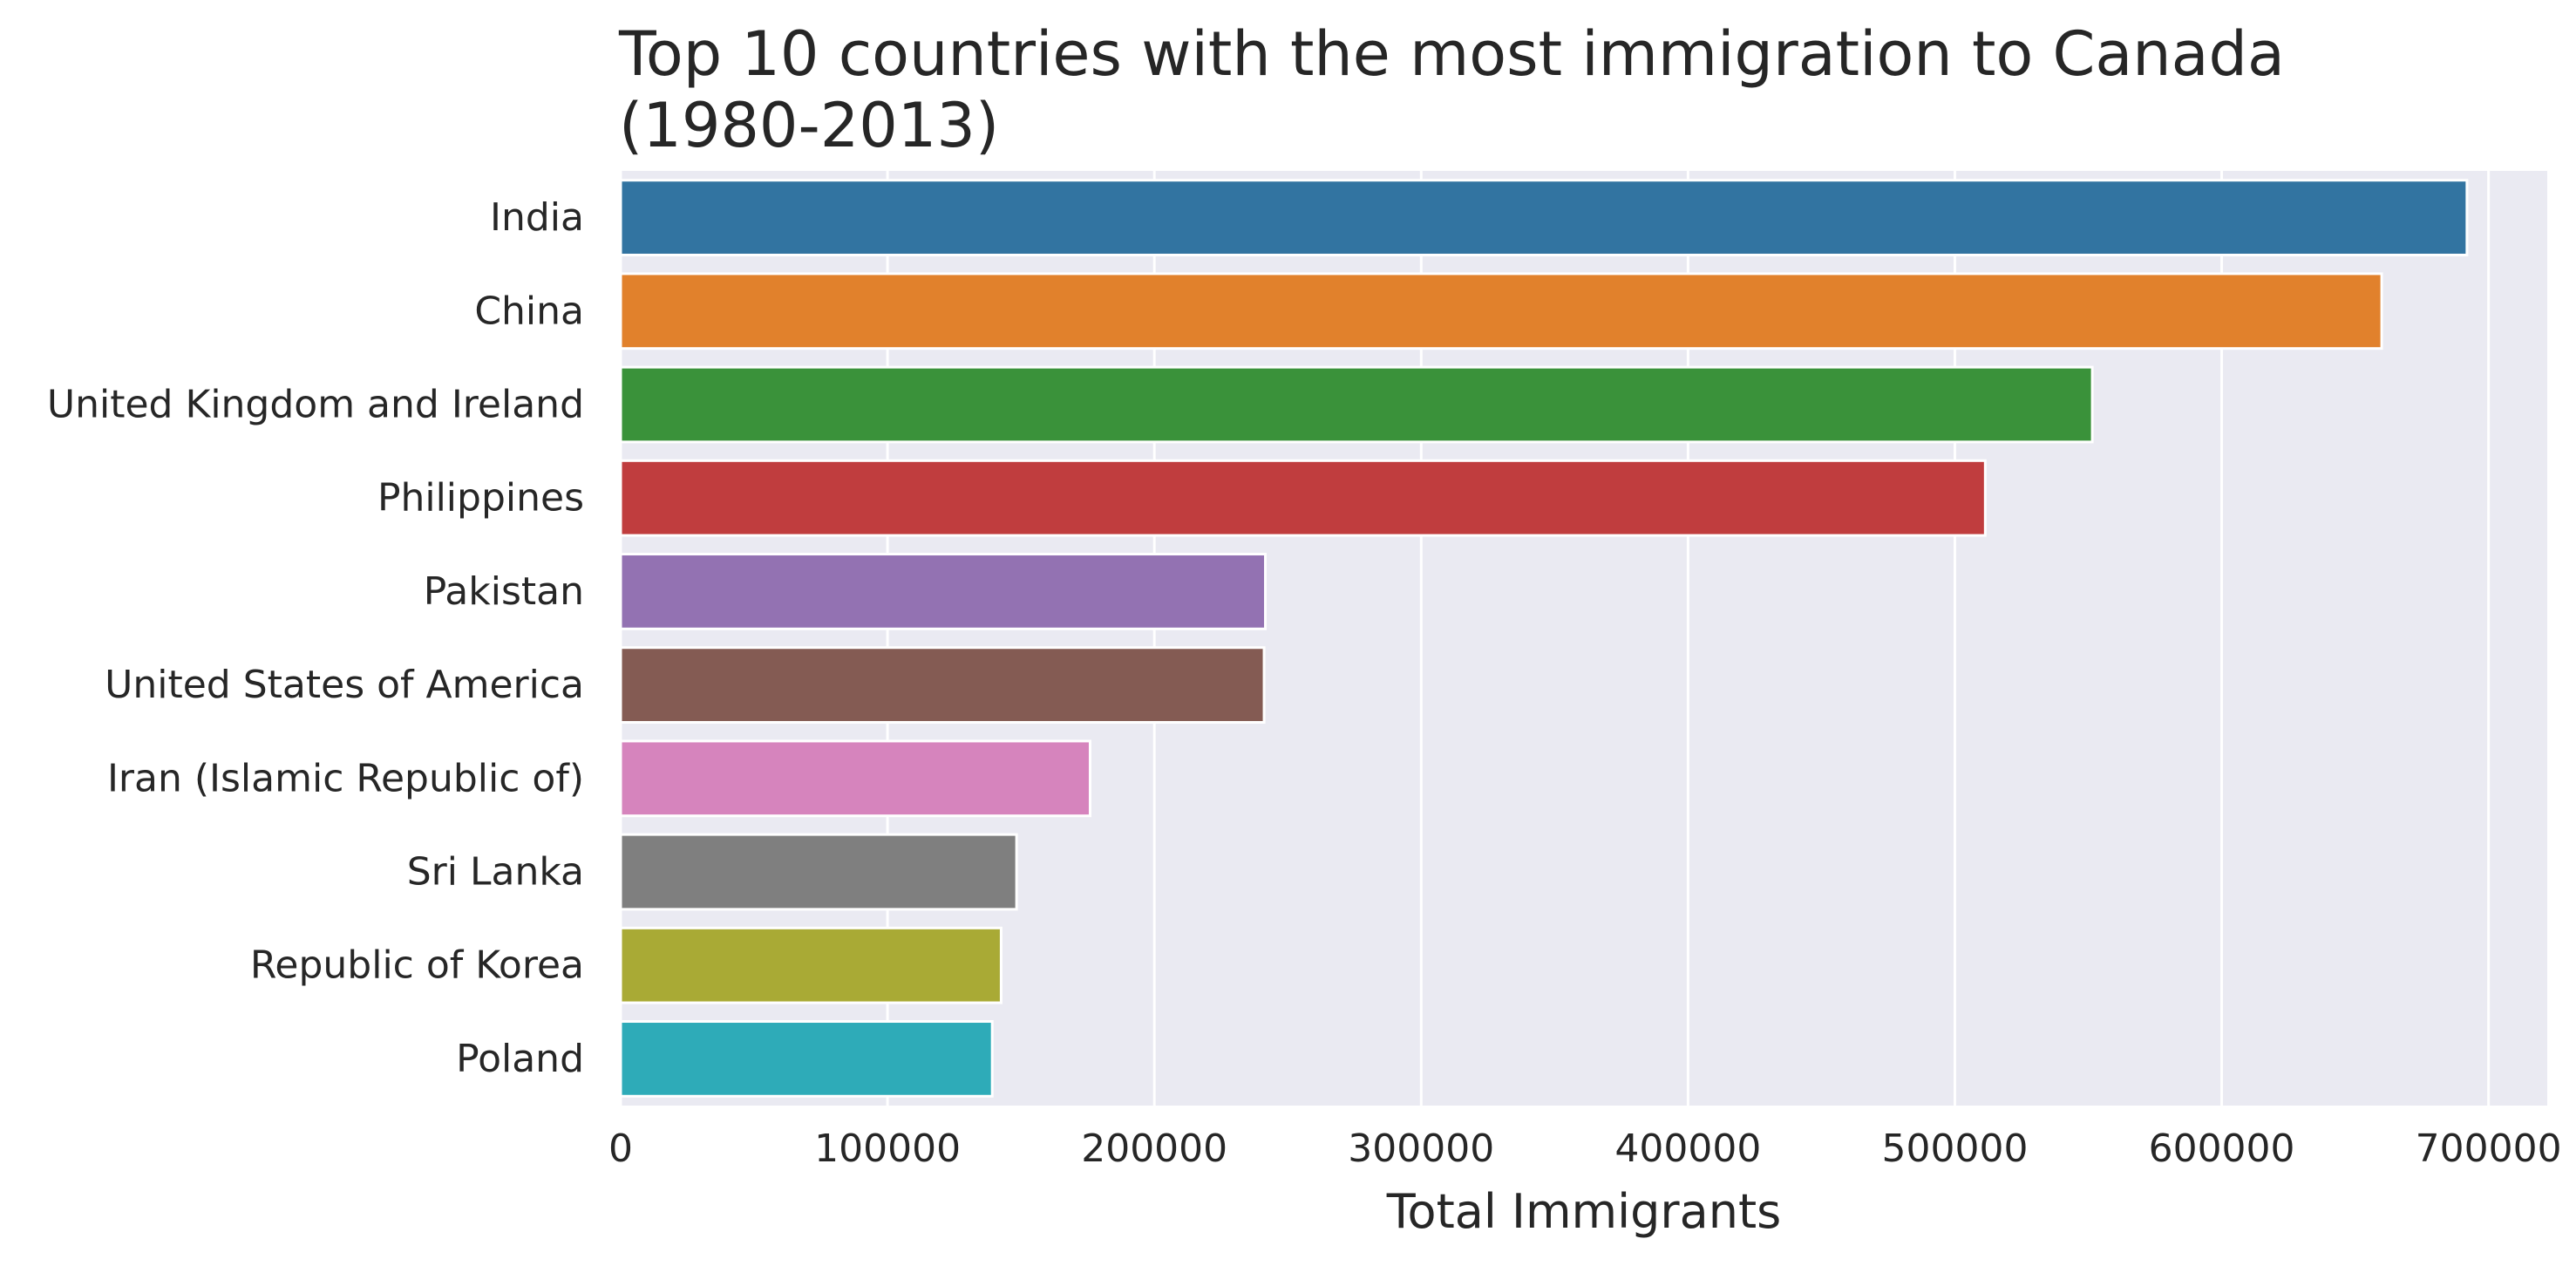  I want to click on chart-title-line-2: (1980-2013), so click(809, 126).